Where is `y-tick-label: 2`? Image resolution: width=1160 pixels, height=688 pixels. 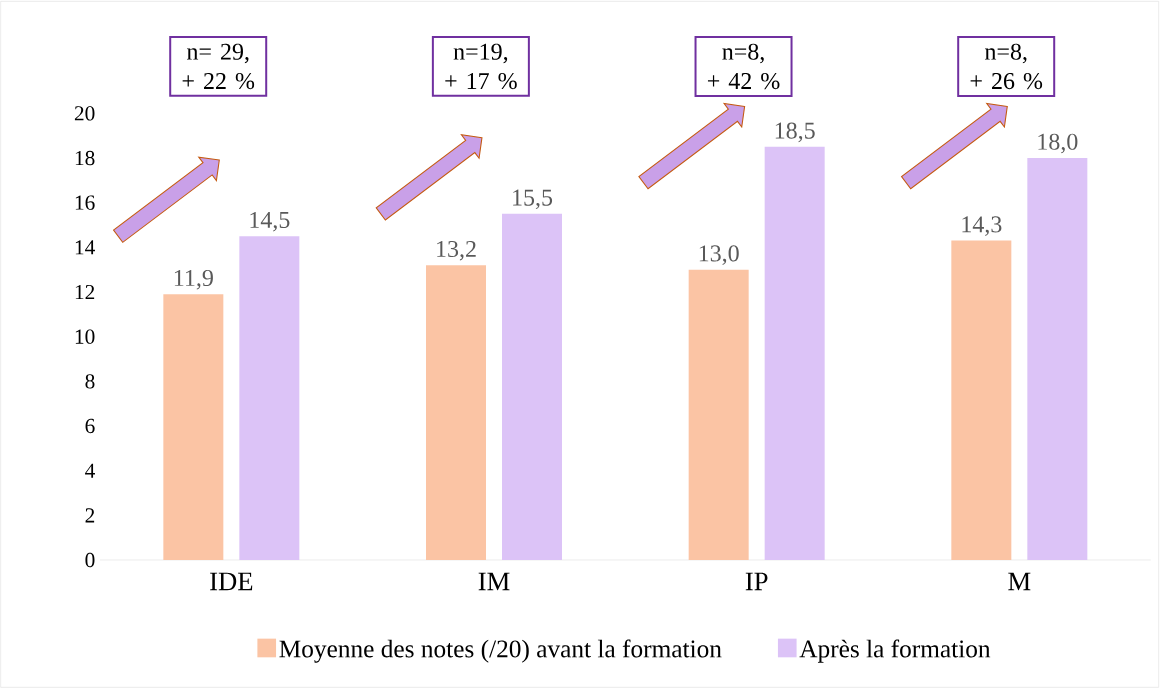 y-tick-label: 2 is located at coordinates (90, 515).